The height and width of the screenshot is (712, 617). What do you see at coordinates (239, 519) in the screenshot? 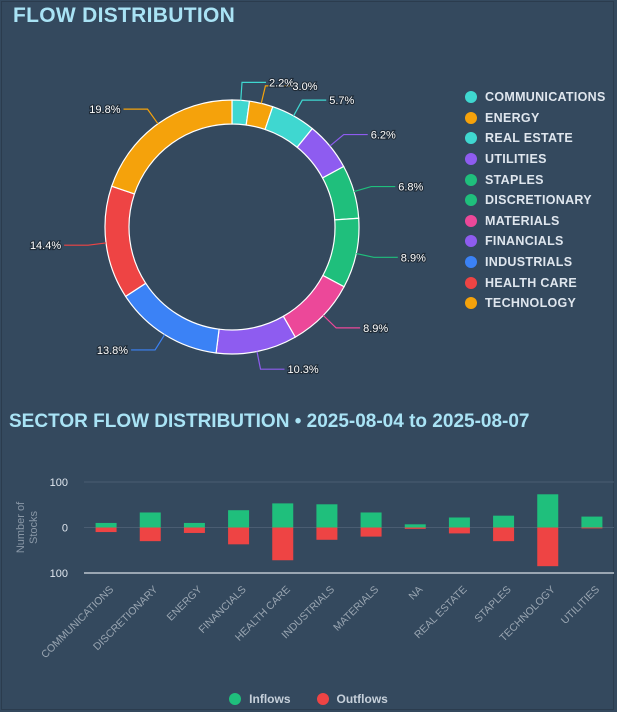
I see `bar-inflow-financials` at bounding box center [239, 519].